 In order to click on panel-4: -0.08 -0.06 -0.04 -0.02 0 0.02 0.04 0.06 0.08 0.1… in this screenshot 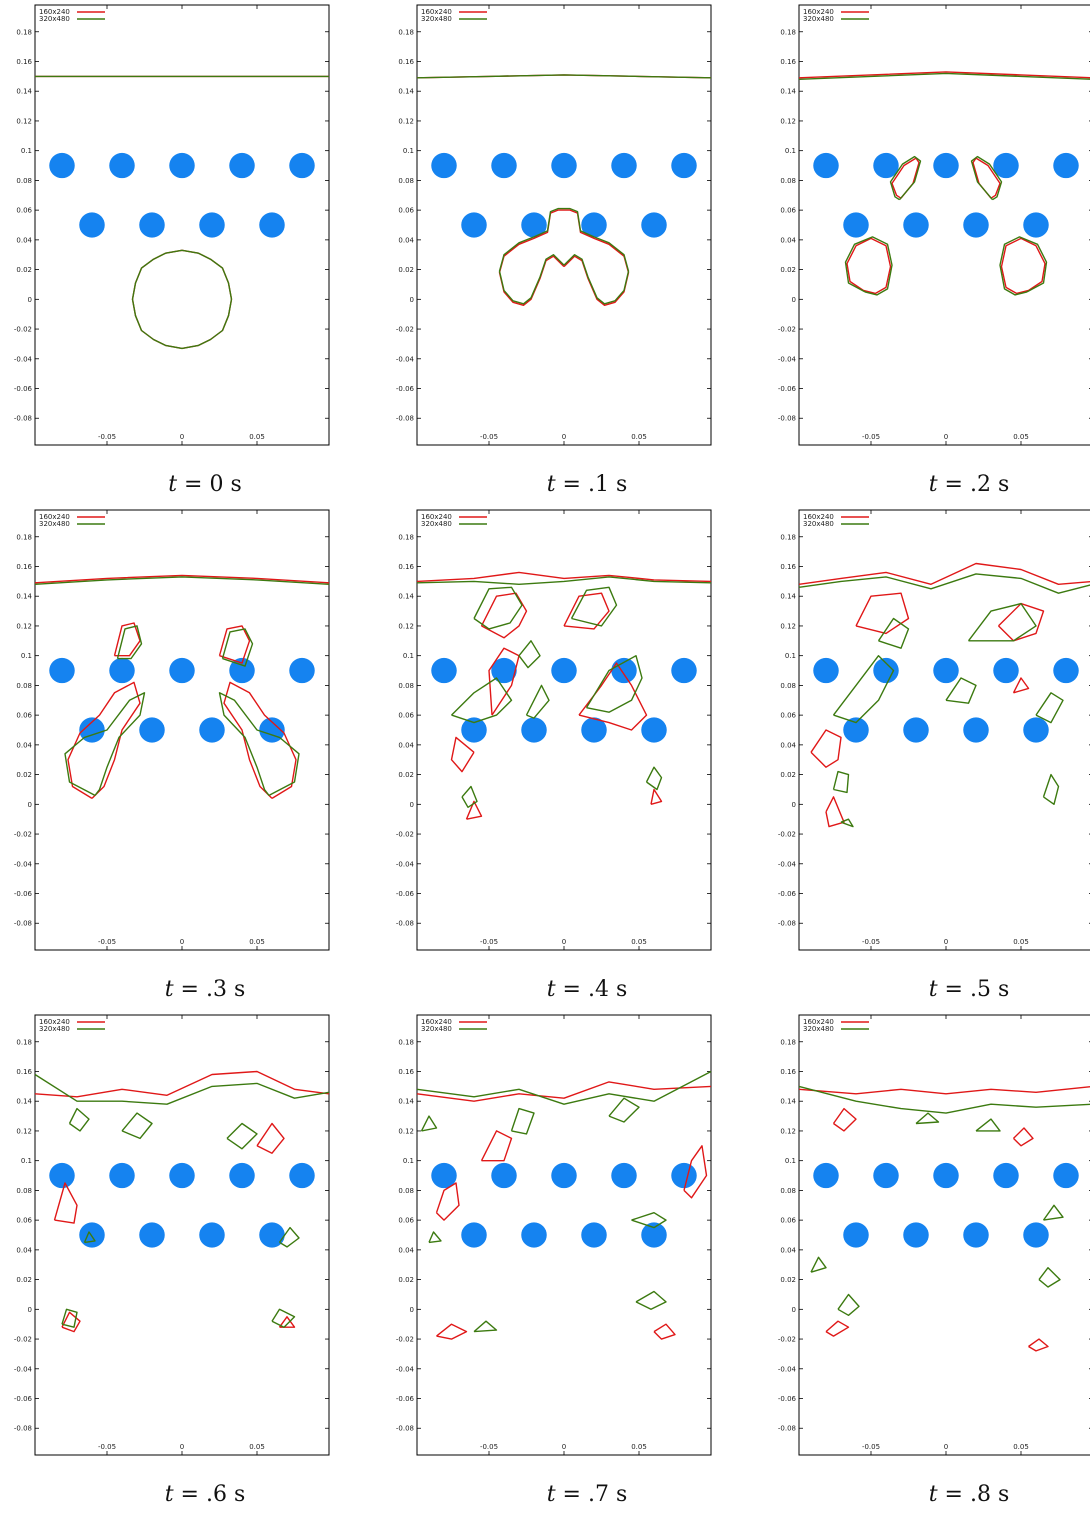, I will do `click(199, 762)`.